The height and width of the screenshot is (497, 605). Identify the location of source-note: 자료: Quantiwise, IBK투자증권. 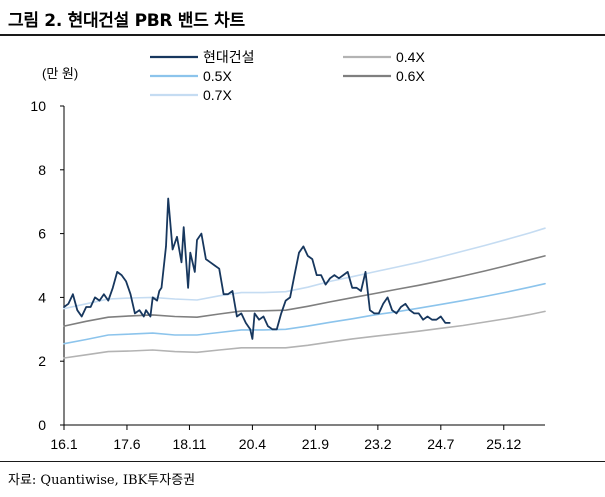
(102, 480).